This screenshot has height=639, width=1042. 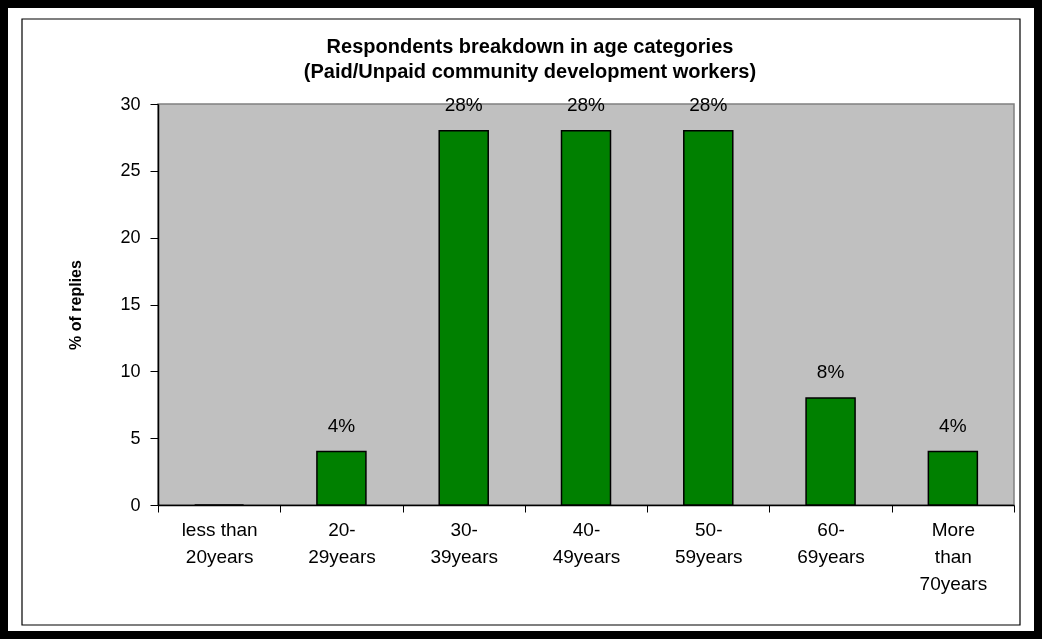 I want to click on x-tick-label: 30-39years, so click(x=464, y=542).